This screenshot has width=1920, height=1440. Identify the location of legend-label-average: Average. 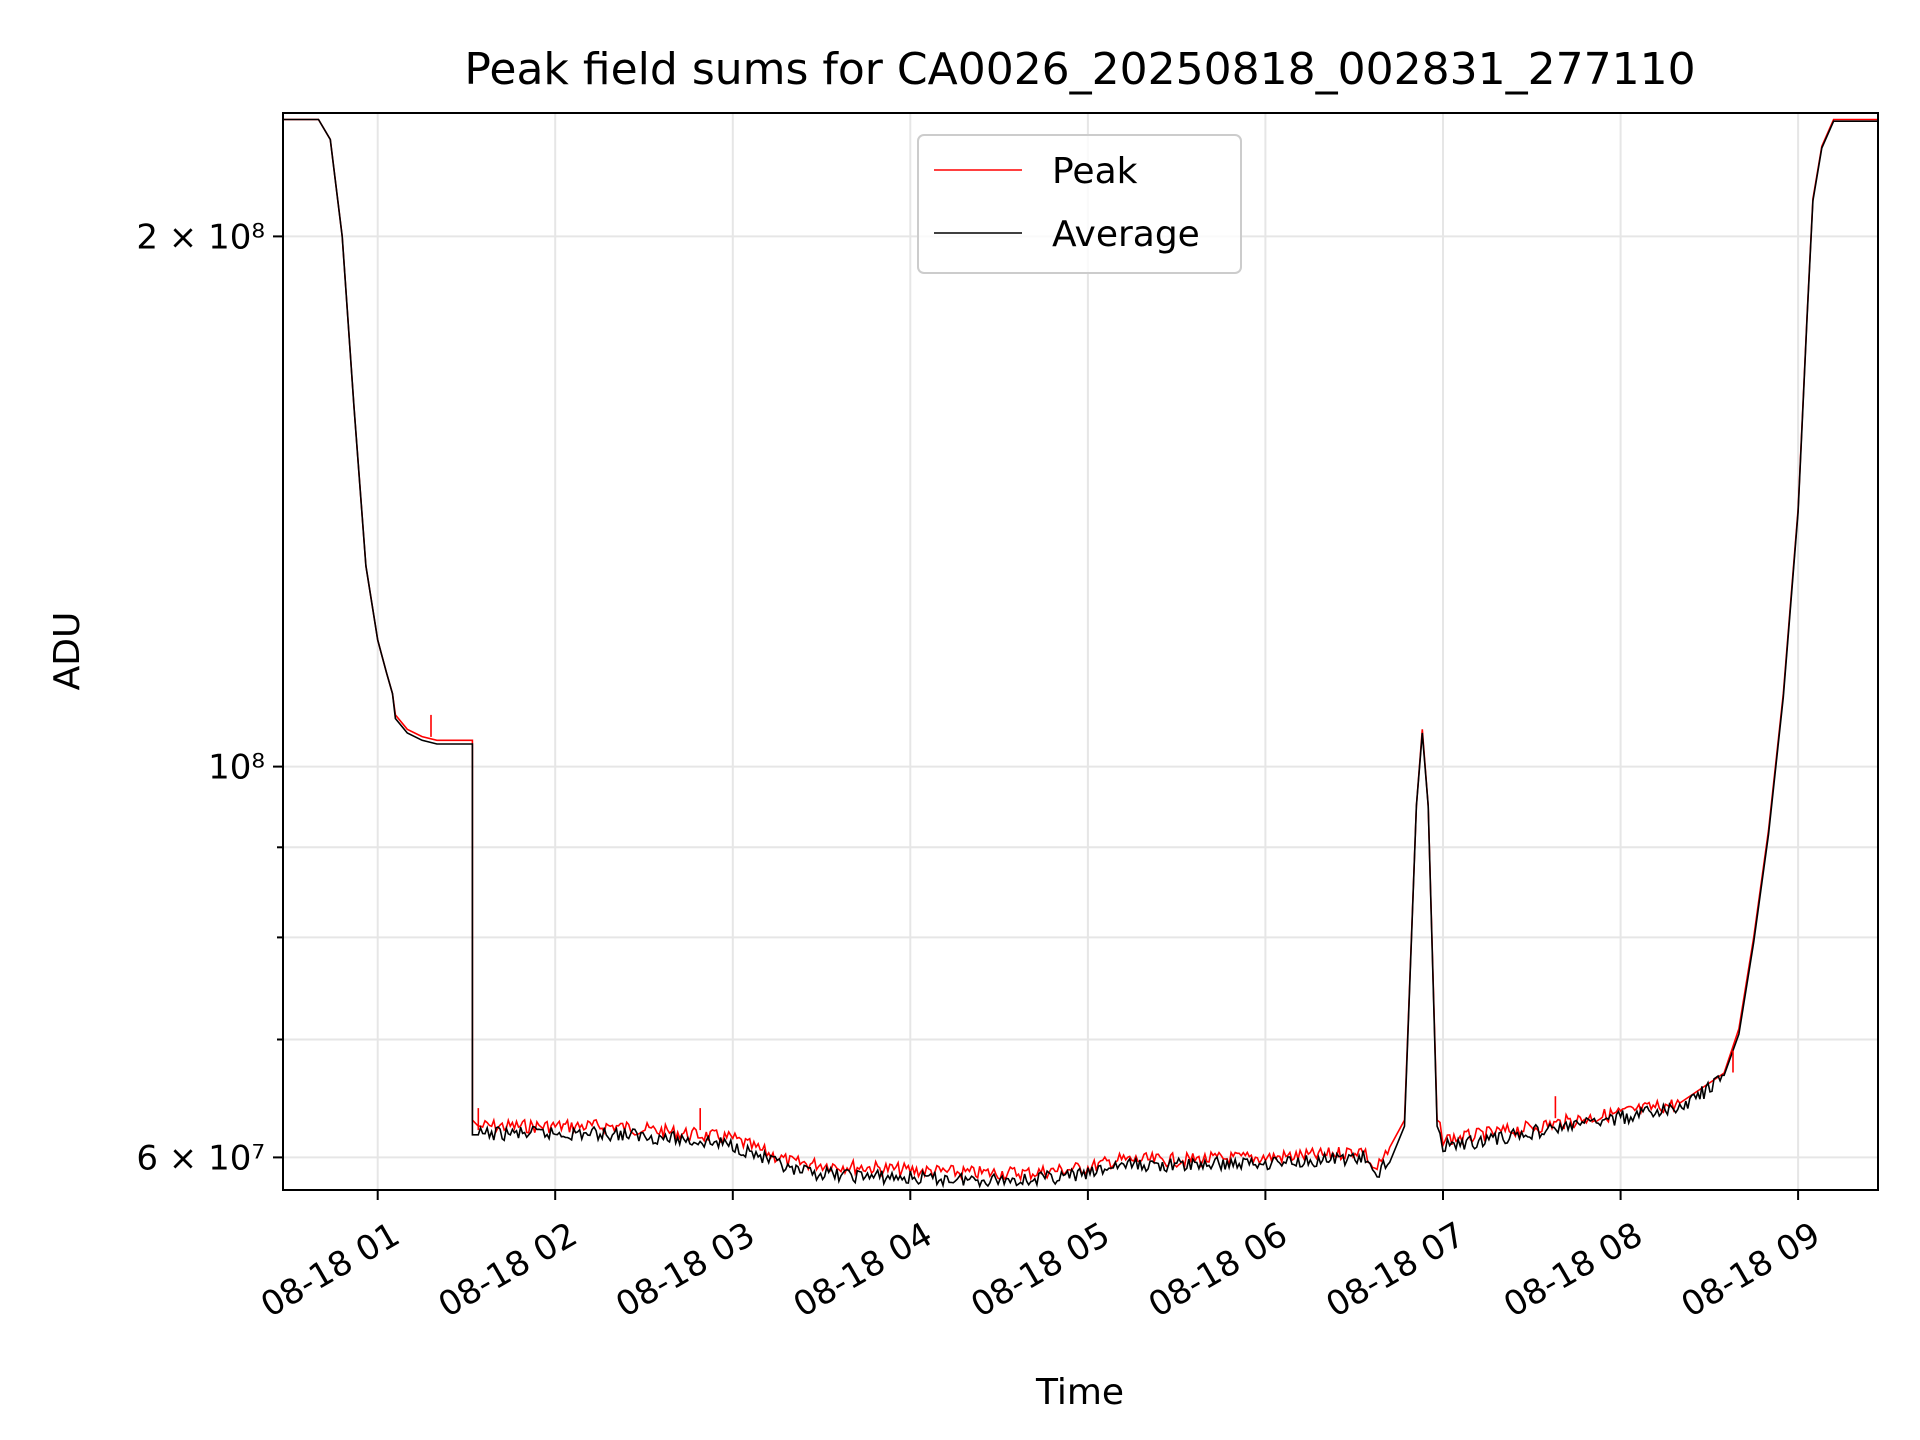
(1126, 234).